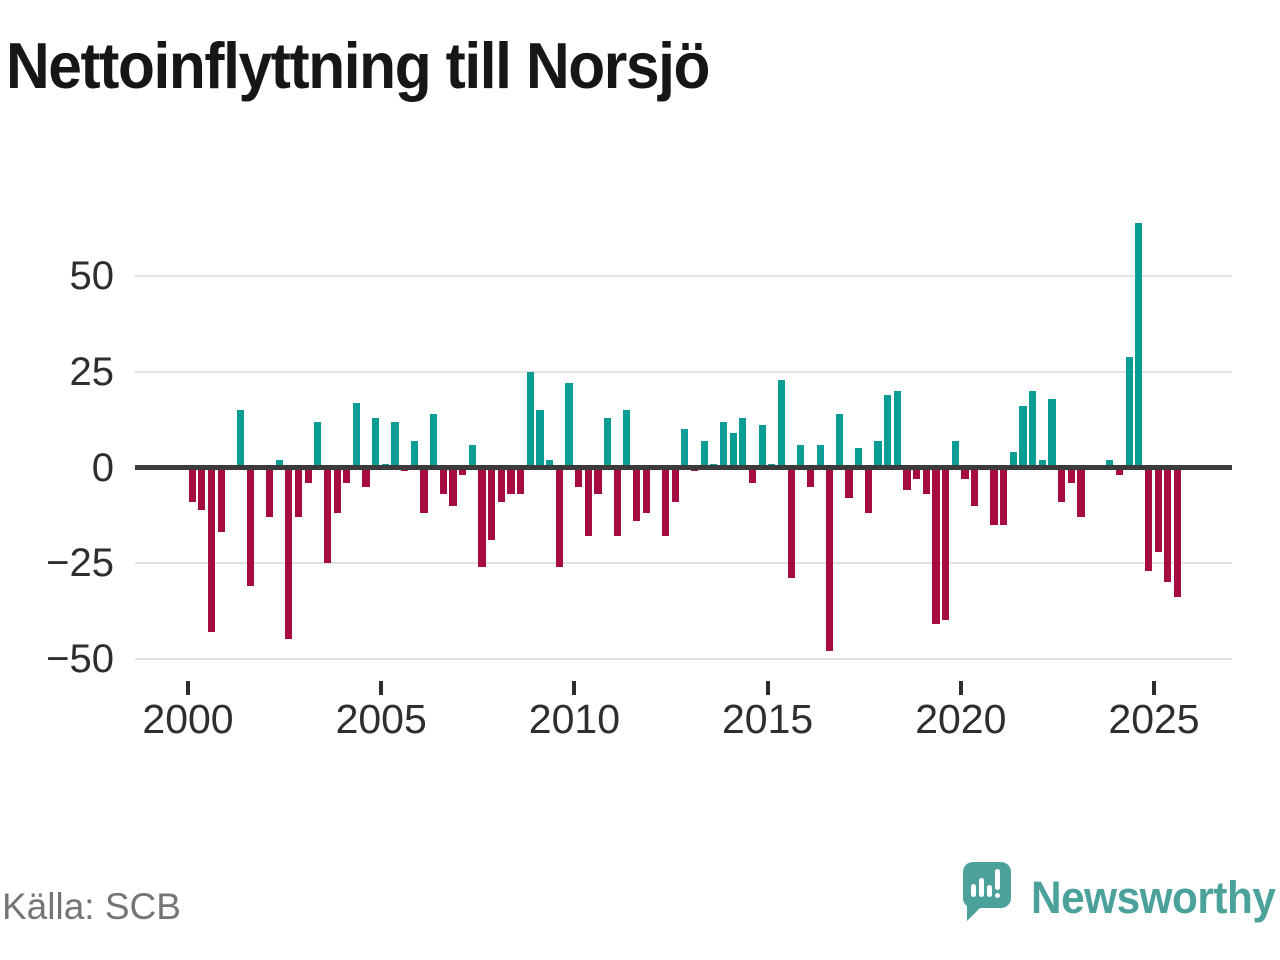 This screenshot has width=1280, height=960. What do you see at coordinates (1154, 719) in the screenshot?
I see `x-axis-tick-label: 2025` at bounding box center [1154, 719].